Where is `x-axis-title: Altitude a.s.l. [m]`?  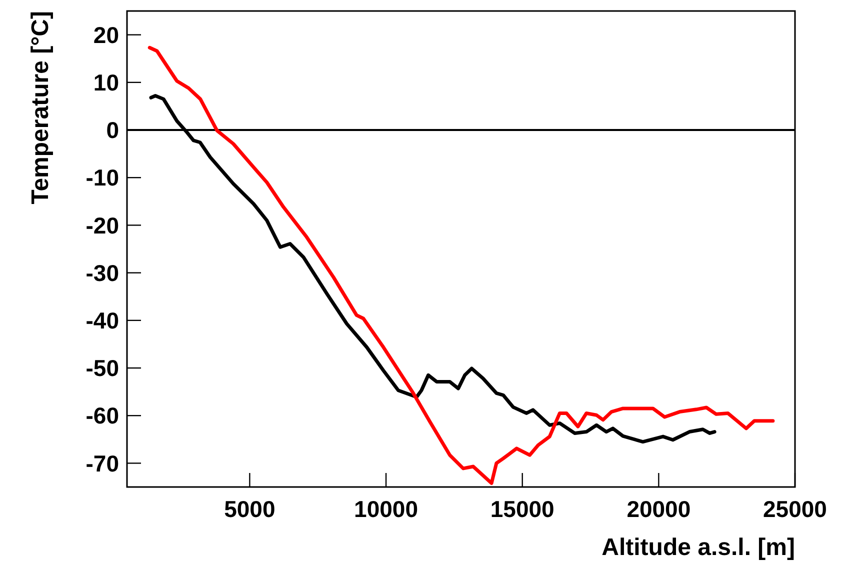
x-axis-title: Altitude a.s.l. [m] is located at coordinates (698, 547).